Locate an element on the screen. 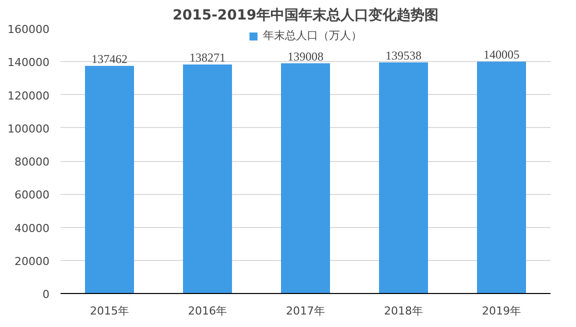  y-tick-label: 20000 is located at coordinates (32, 261).